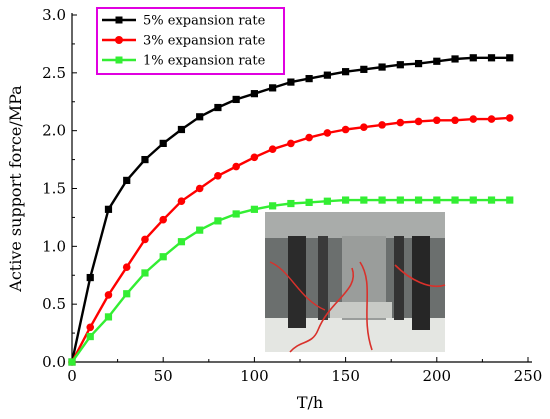 The width and height of the screenshot is (550, 419). What do you see at coordinates (163, 376) in the screenshot?
I see `x-tick-label: 50` at bounding box center [163, 376].